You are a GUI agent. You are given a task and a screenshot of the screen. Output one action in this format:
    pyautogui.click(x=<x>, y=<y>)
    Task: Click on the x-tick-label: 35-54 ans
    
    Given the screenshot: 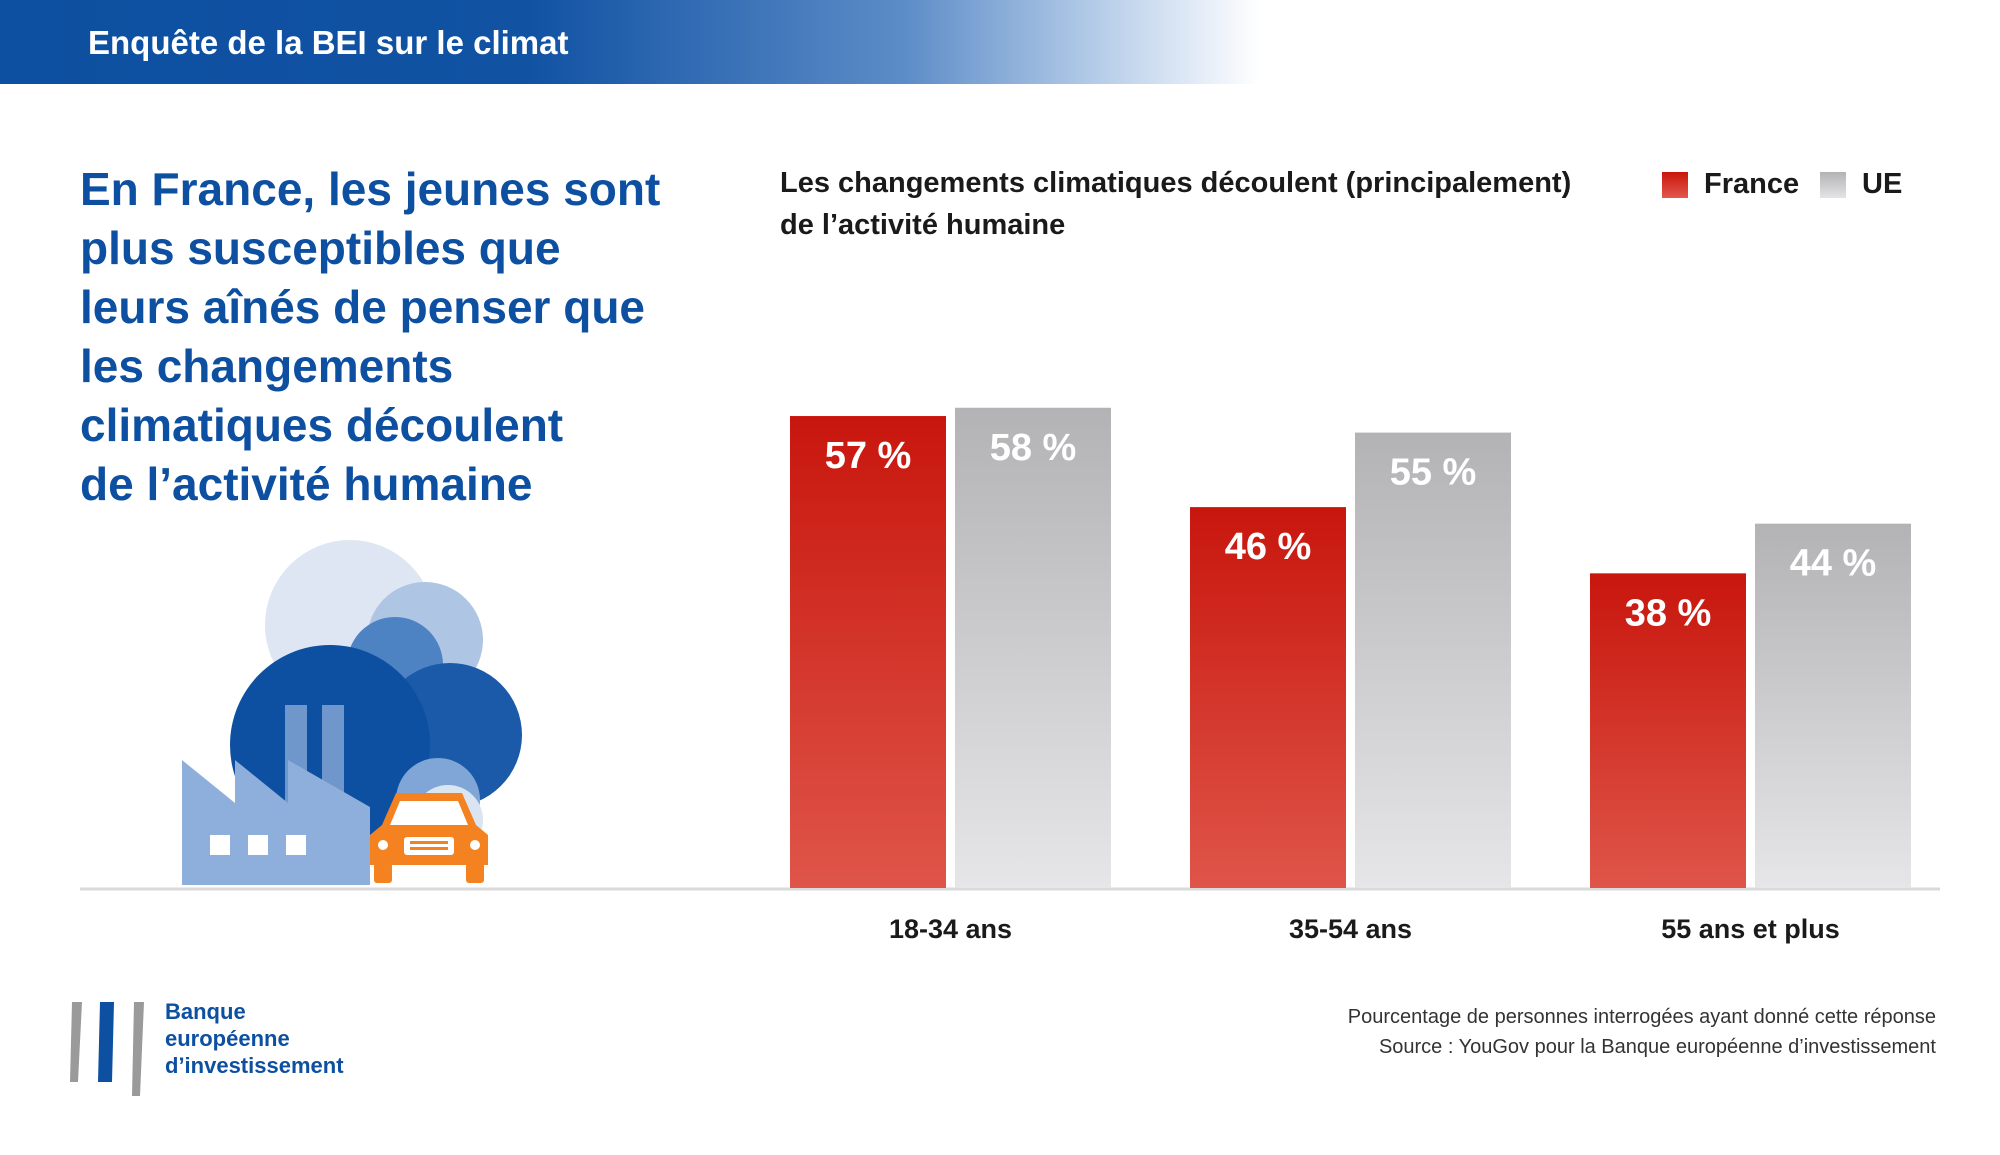 What is the action you would take?
    pyautogui.click(x=1350, y=929)
    